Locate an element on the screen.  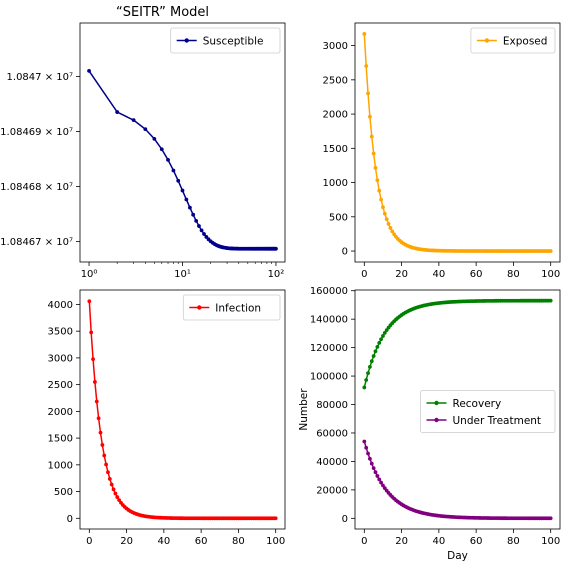
y-axis-label: Number is located at coordinates (304, 409).